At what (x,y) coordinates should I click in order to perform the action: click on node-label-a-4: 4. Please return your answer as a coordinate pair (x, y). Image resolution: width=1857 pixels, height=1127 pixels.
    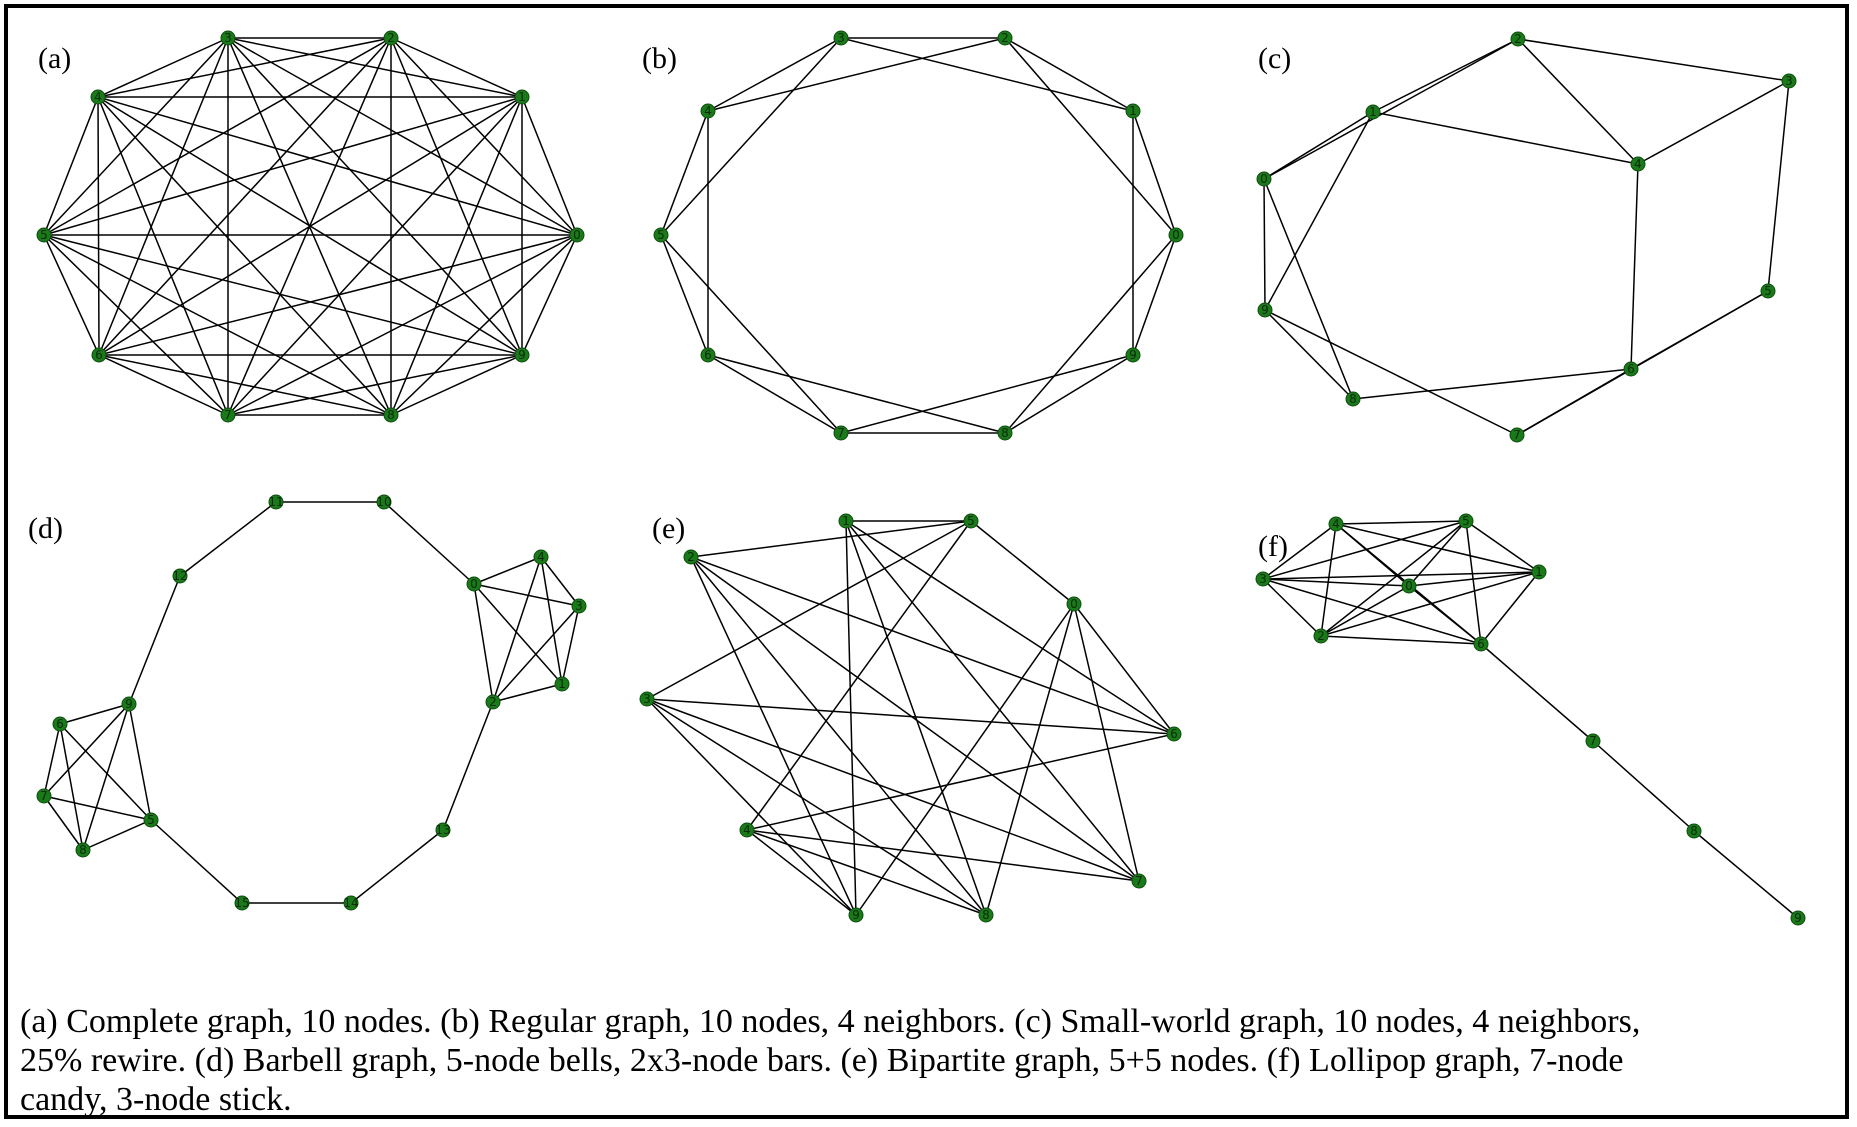
    Looking at the image, I should click on (98, 97).